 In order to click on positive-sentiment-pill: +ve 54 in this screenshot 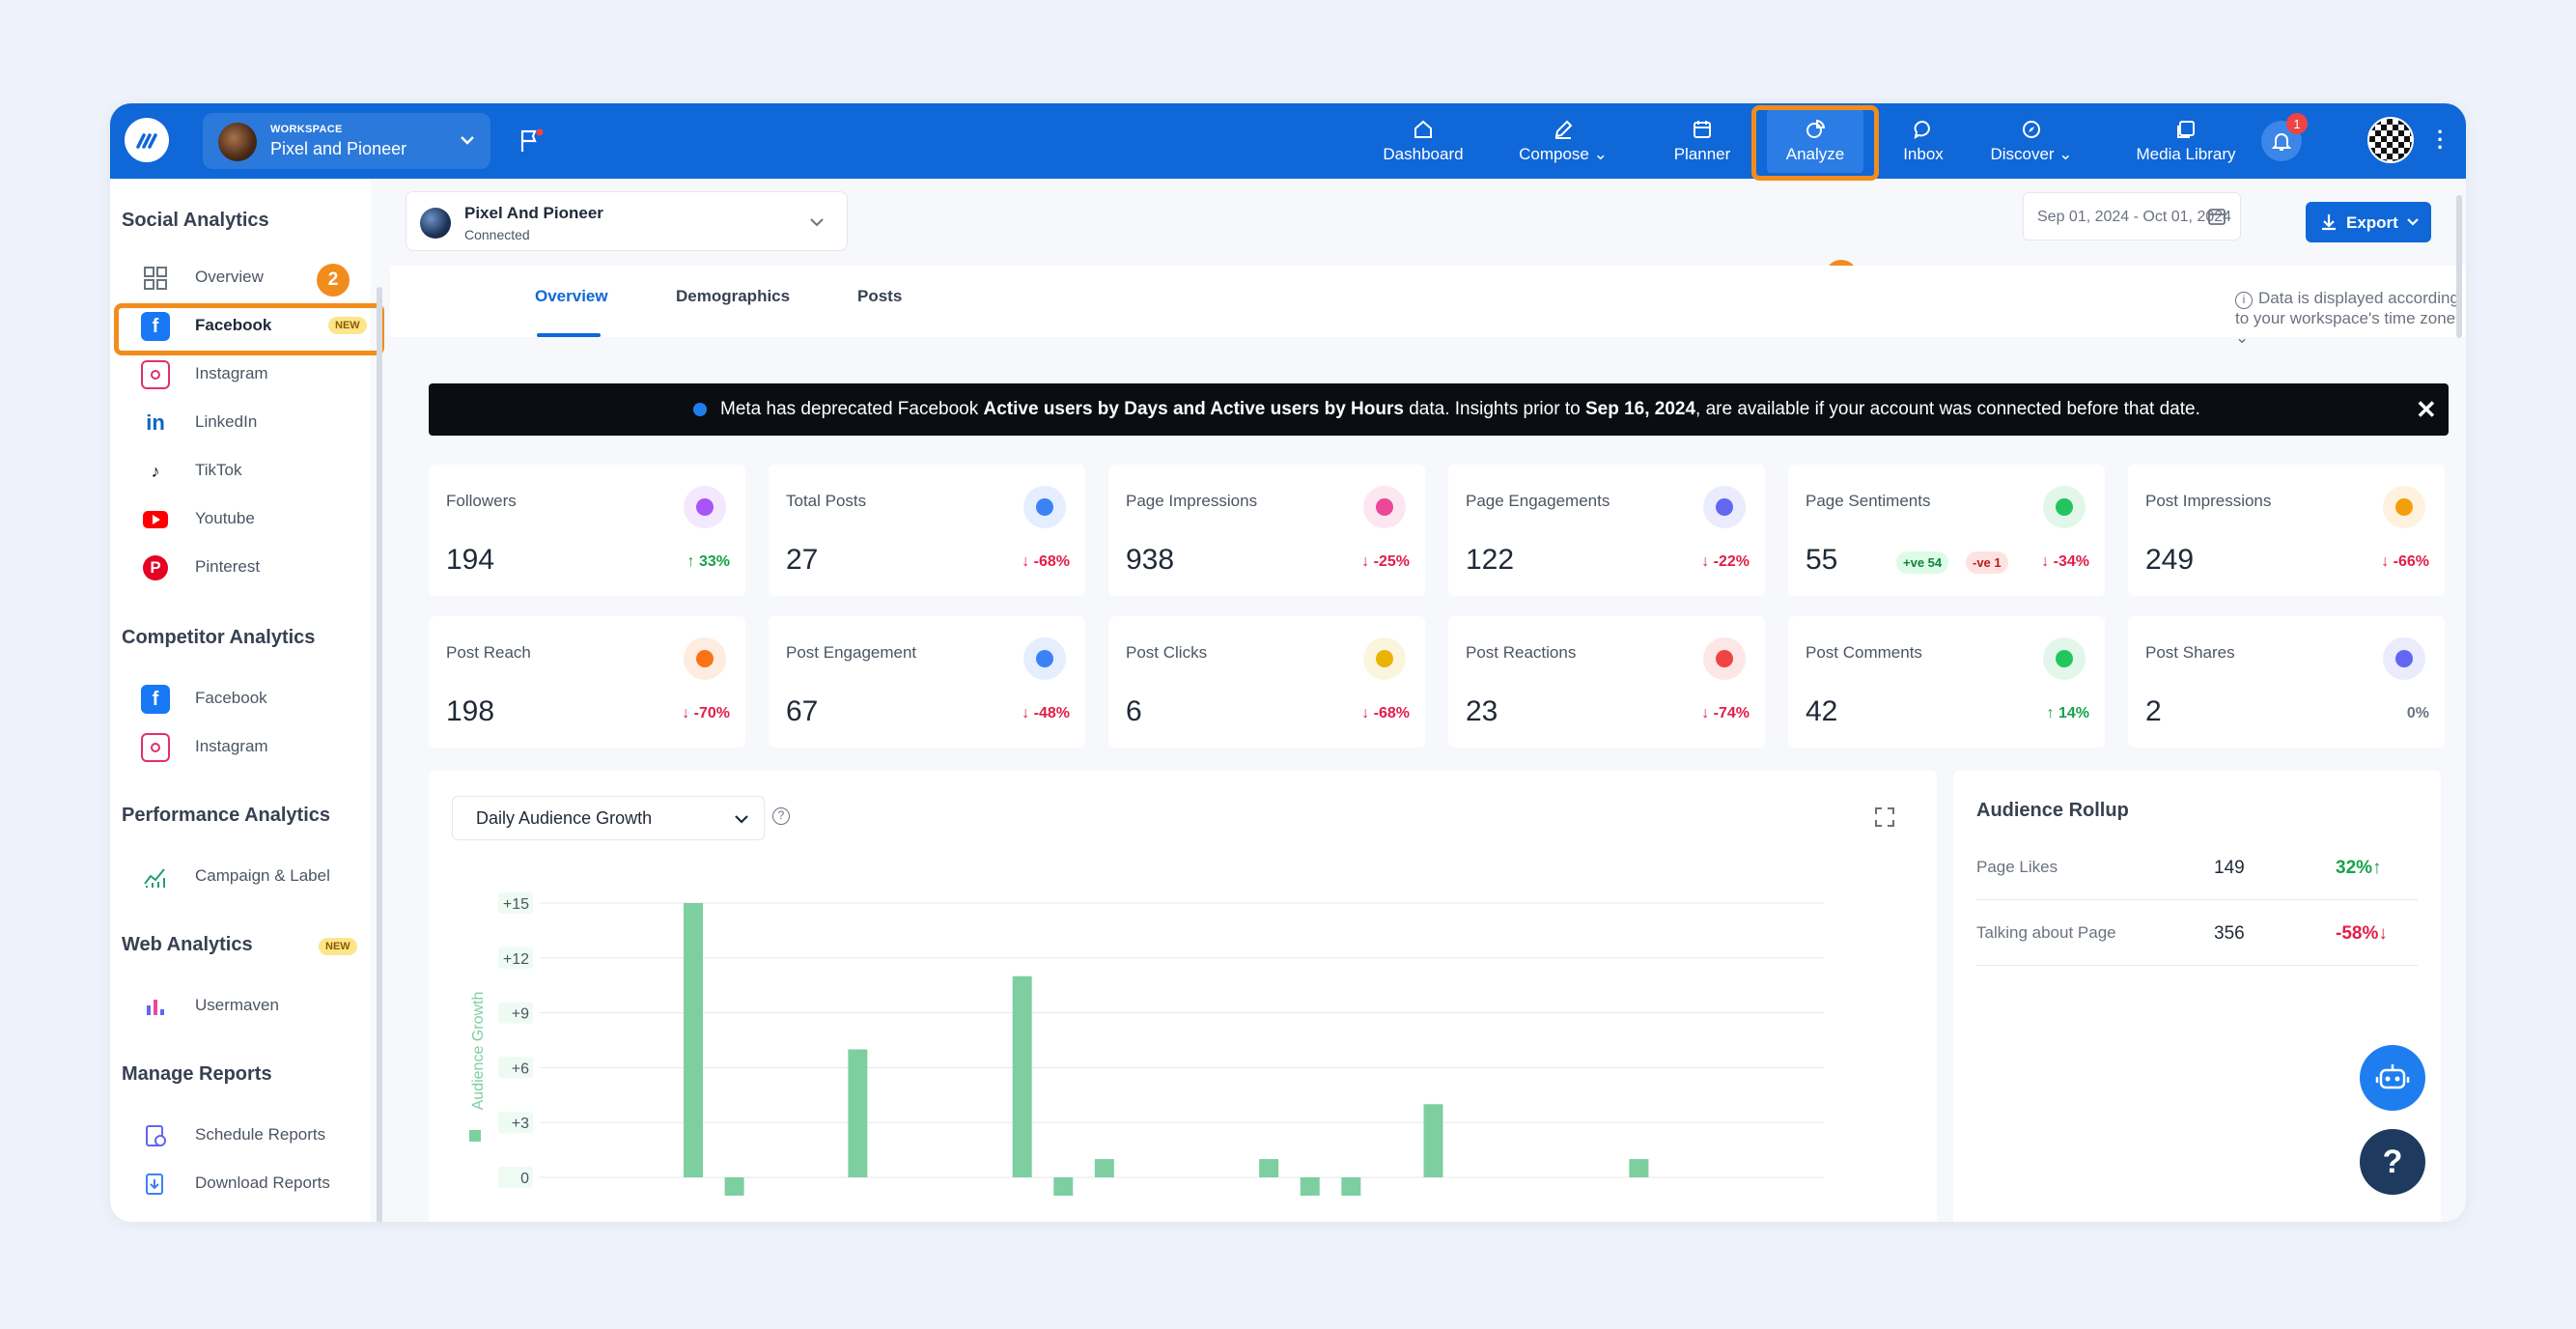, I will do `click(1923, 562)`.